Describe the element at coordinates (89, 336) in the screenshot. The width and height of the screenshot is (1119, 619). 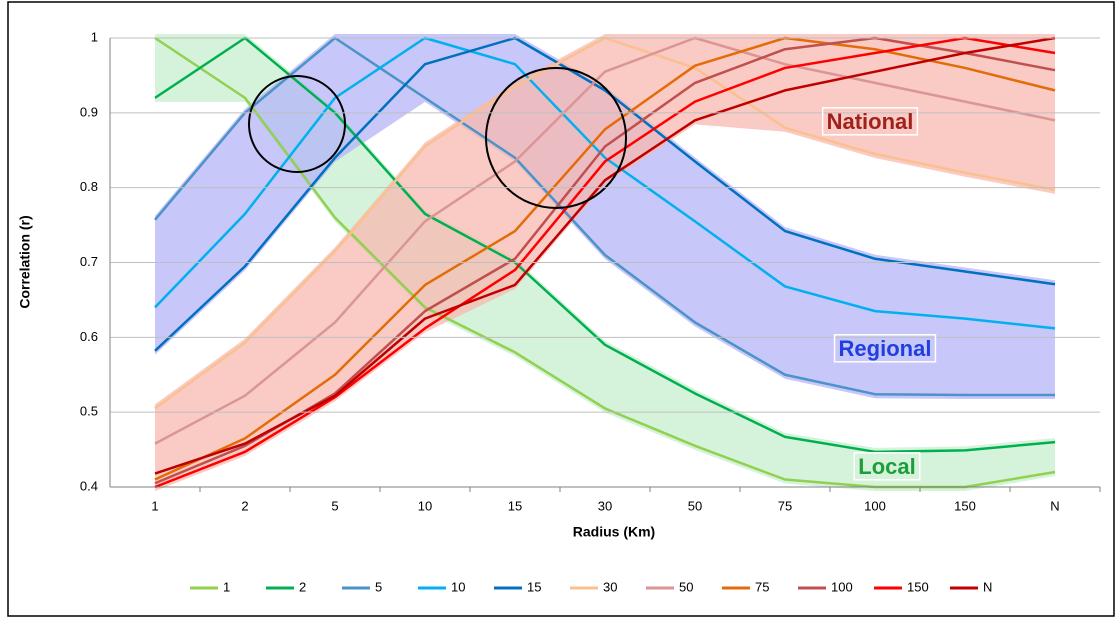
I see `y-tick-label: 0.6` at that location.